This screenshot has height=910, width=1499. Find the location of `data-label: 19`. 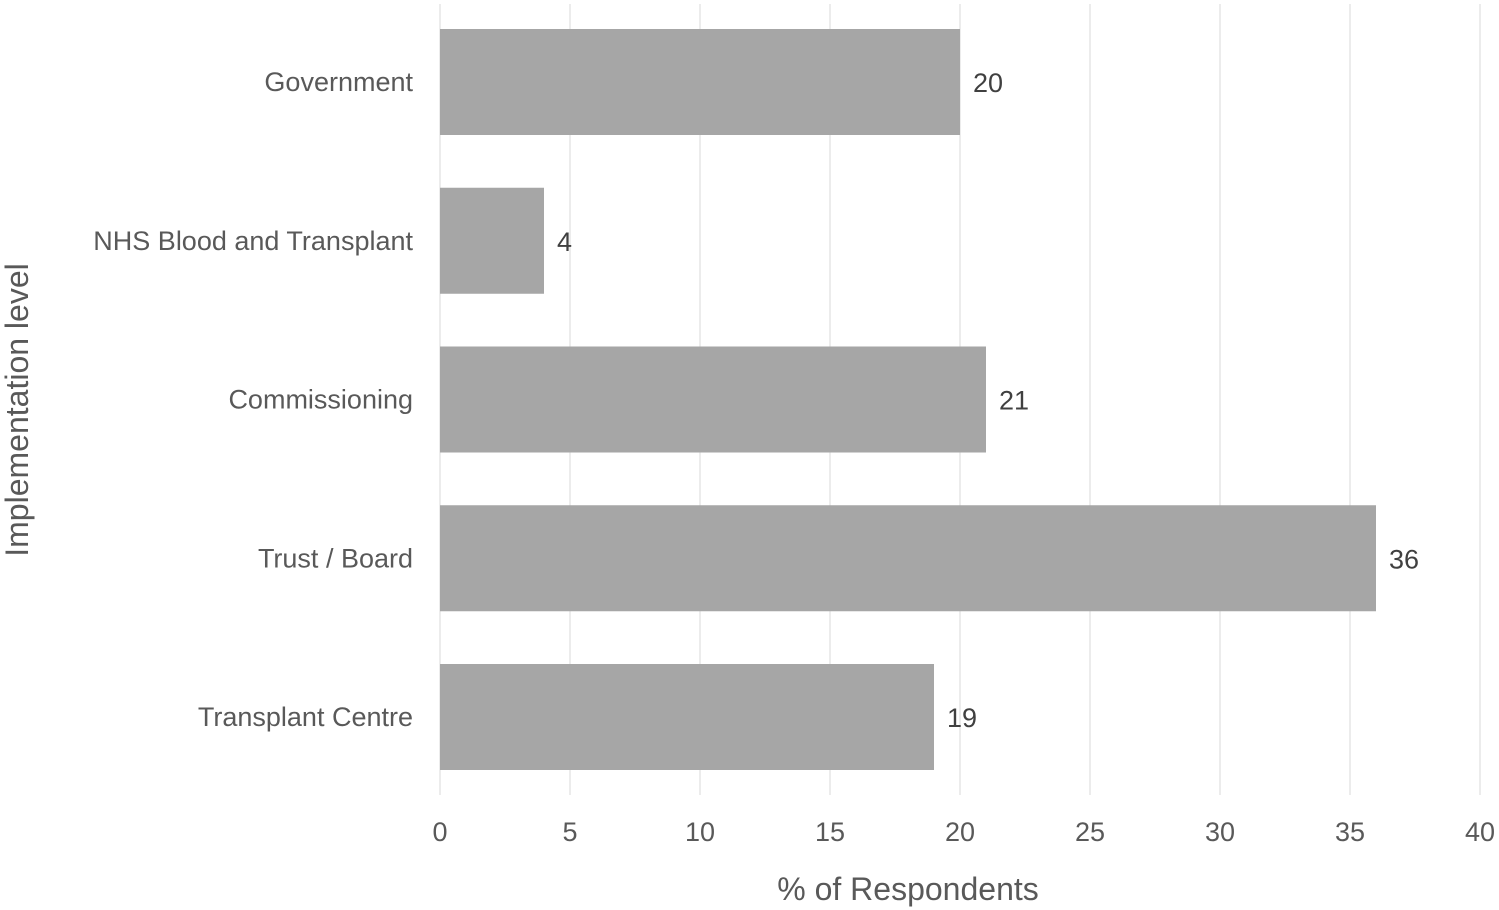

data-label: 19 is located at coordinates (962, 718).